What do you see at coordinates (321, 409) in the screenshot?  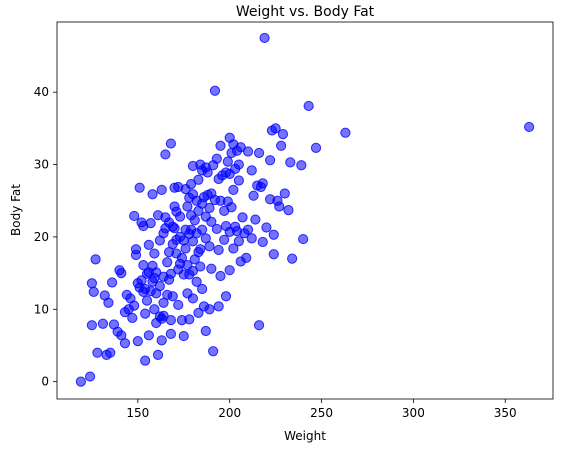 I see `x-axis-ticks: 150 200 250 300 350` at bounding box center [321, 409].